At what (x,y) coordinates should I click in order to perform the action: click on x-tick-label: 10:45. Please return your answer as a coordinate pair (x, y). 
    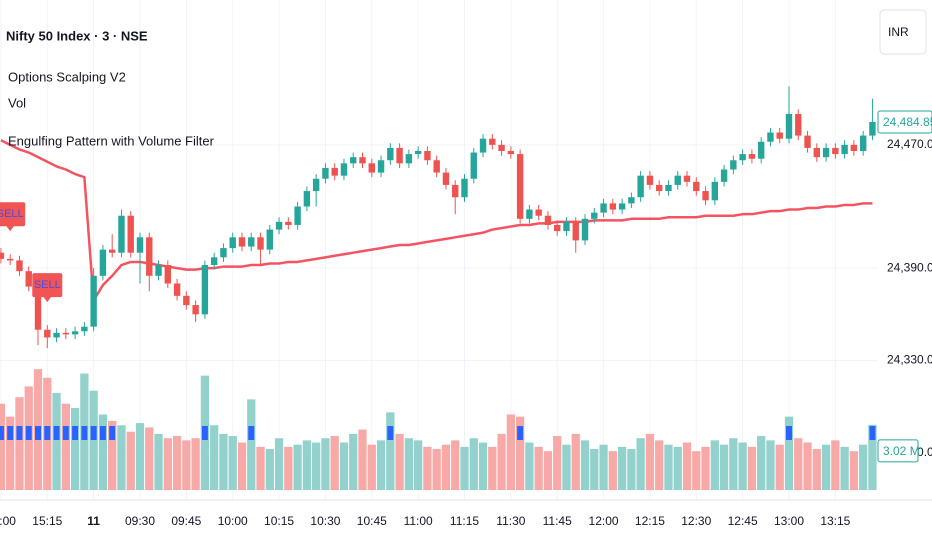
    Looking at the image, I should click on (372, 521).